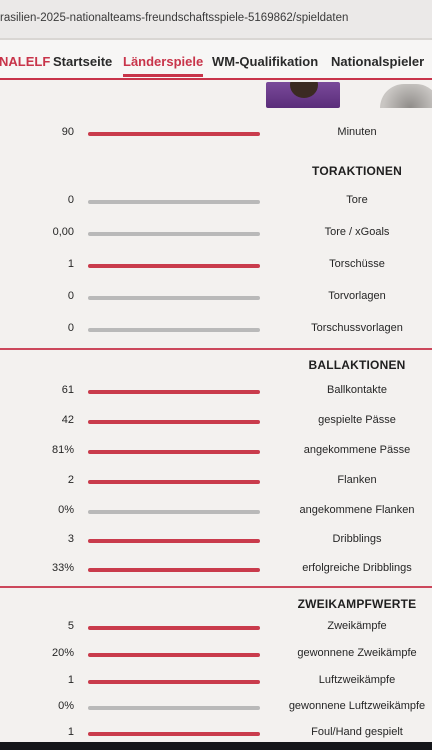  Describe the element at coordinates (357, 132) in the screenshot. I see `stat-label: Minuten` at that location.